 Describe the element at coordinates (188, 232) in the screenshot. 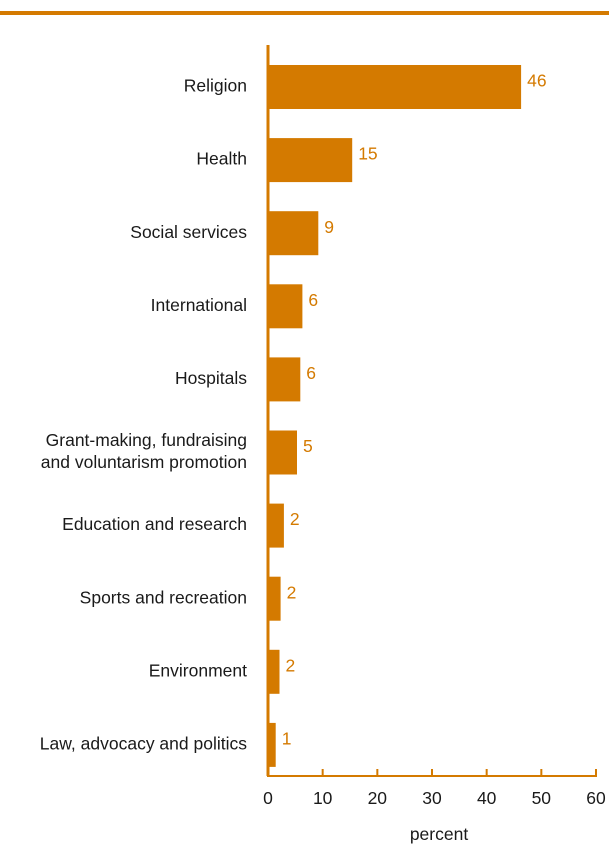

I see `category-label: Social services` at that location.